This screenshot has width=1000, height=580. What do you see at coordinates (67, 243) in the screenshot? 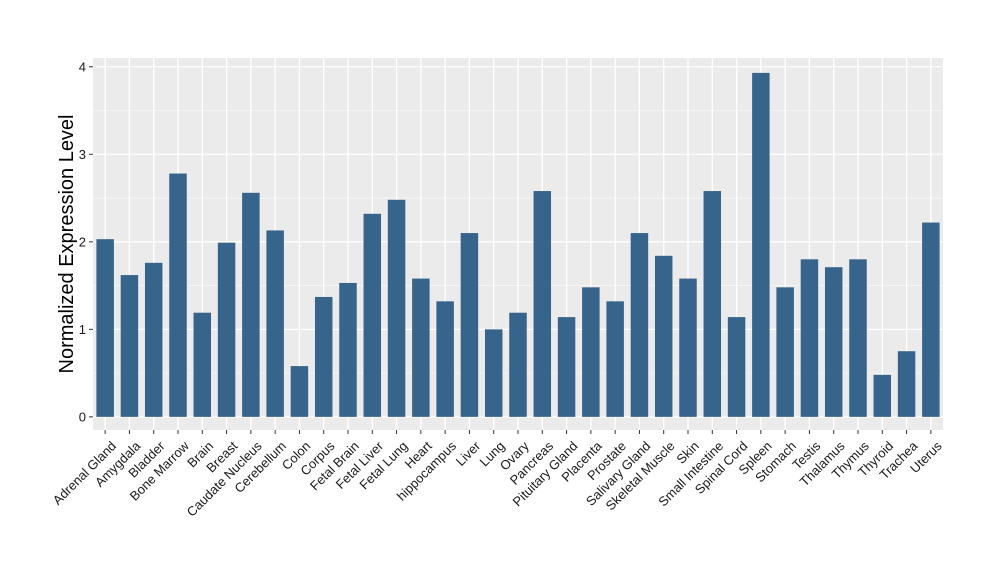
I see `y-axis-title: Normalized Expression Level` at bounding box center [67, 243].